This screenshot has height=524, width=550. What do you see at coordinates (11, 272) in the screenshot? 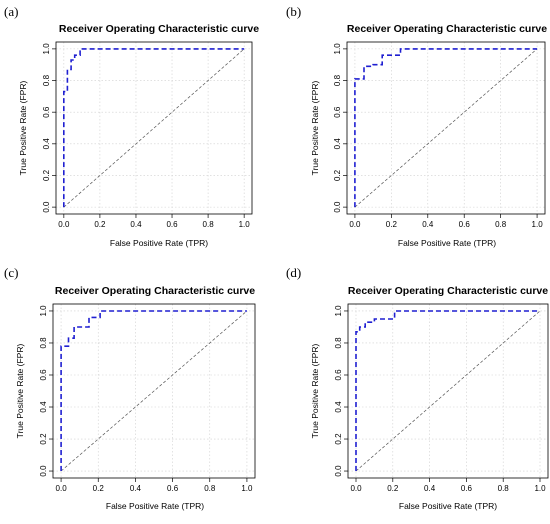
I see `panel-label: (c)` at bounding box center [11, 272].